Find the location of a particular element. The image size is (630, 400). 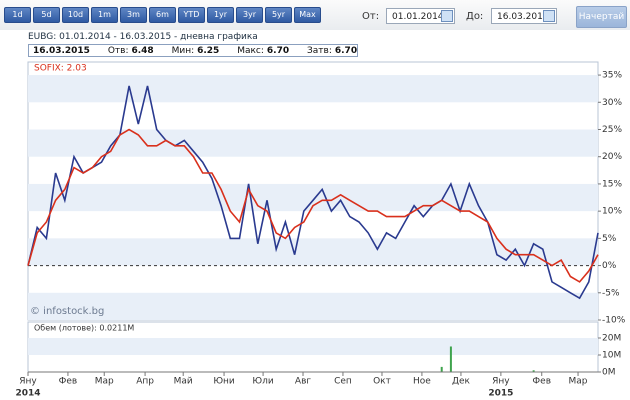

to-value: 16.03.2015 is located at coordinates (523, 17).